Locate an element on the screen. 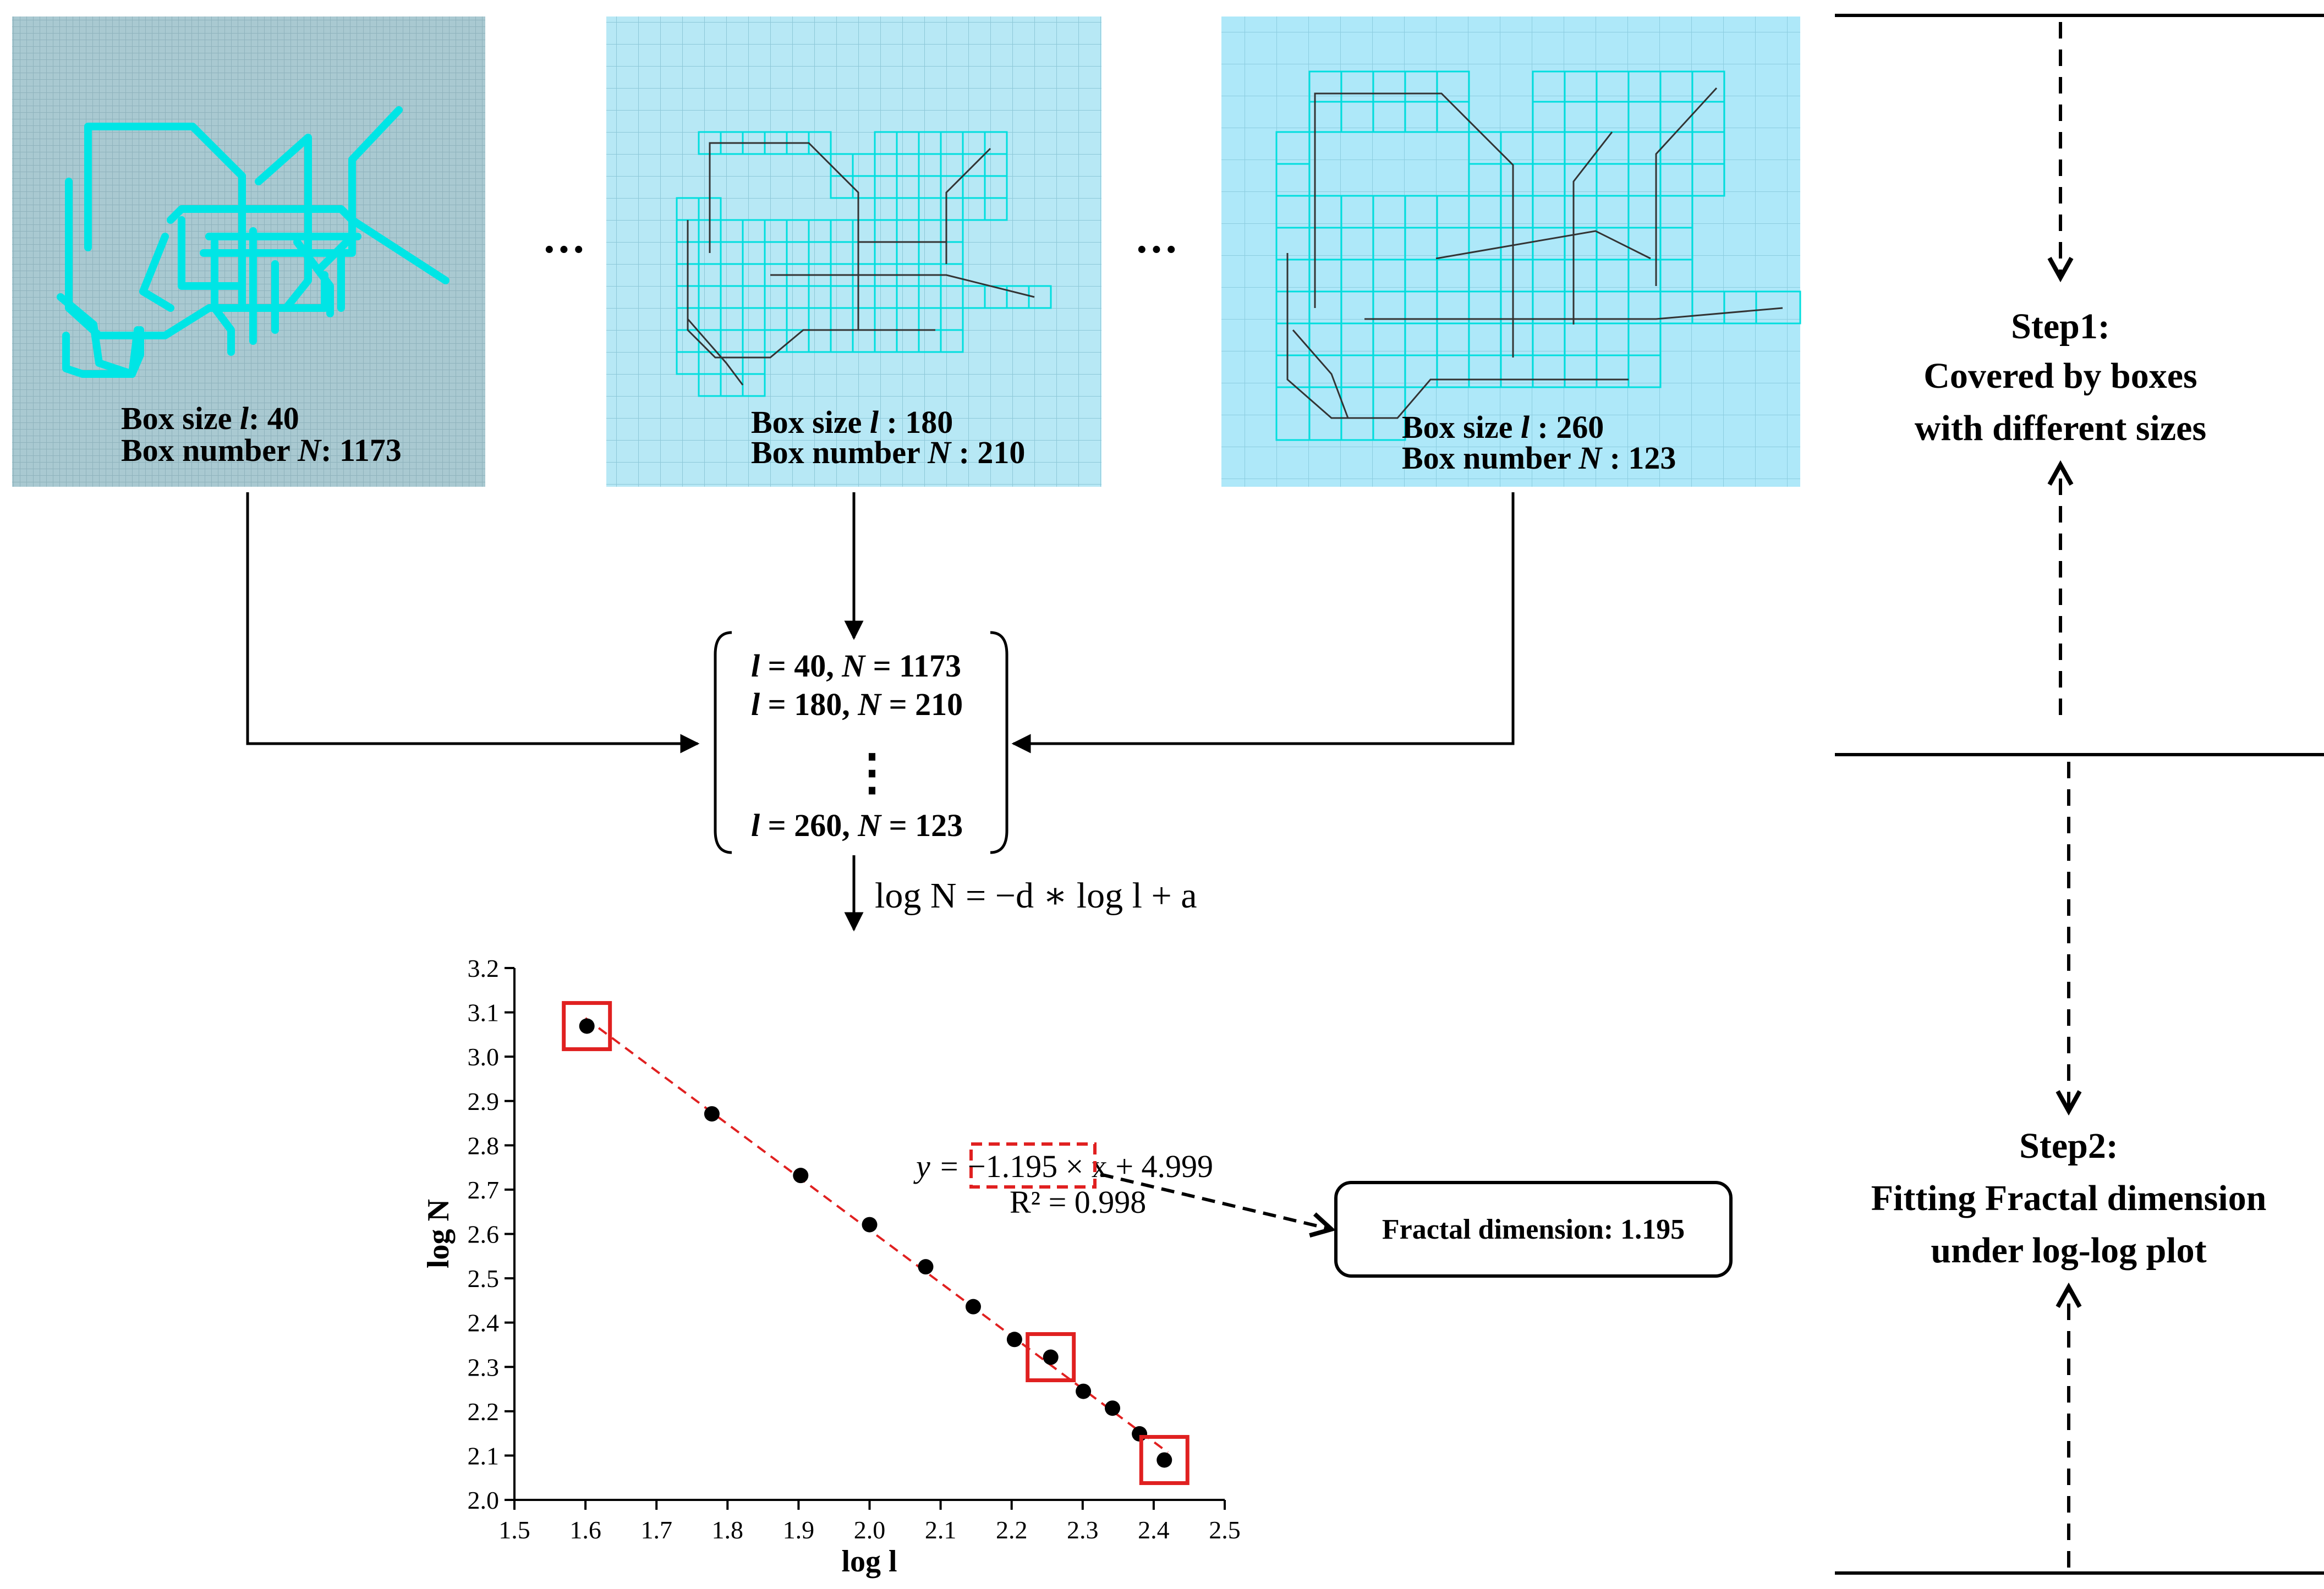  panel-3-number-text: Box number N : 123 is located at coordinates (1539, 458).